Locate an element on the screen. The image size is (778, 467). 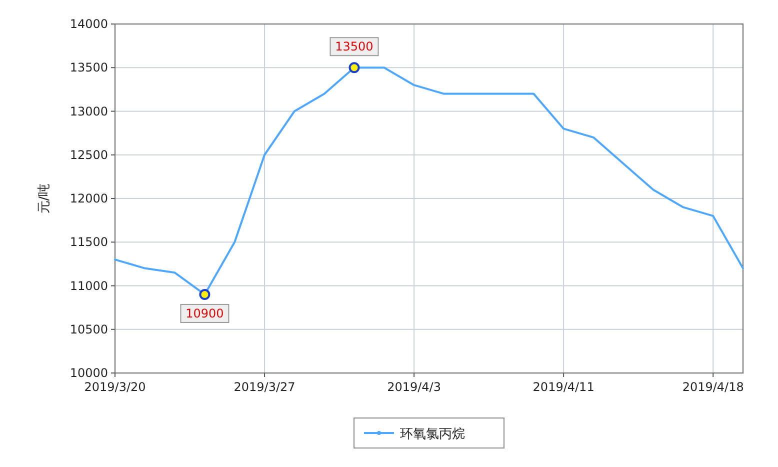
x-tick-label: 2019/3/20 is located at coordinates (115, 387).